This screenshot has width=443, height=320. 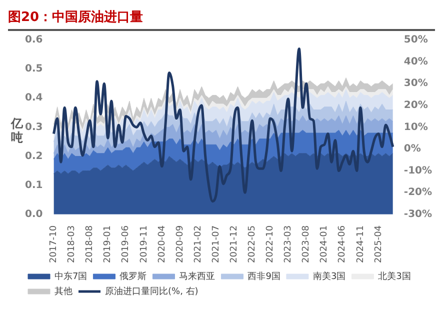 What do you see at coordinates (416, 105) in the screenshot?
I see `y2-tick-label: 20%` at bounding box center [416, 105].